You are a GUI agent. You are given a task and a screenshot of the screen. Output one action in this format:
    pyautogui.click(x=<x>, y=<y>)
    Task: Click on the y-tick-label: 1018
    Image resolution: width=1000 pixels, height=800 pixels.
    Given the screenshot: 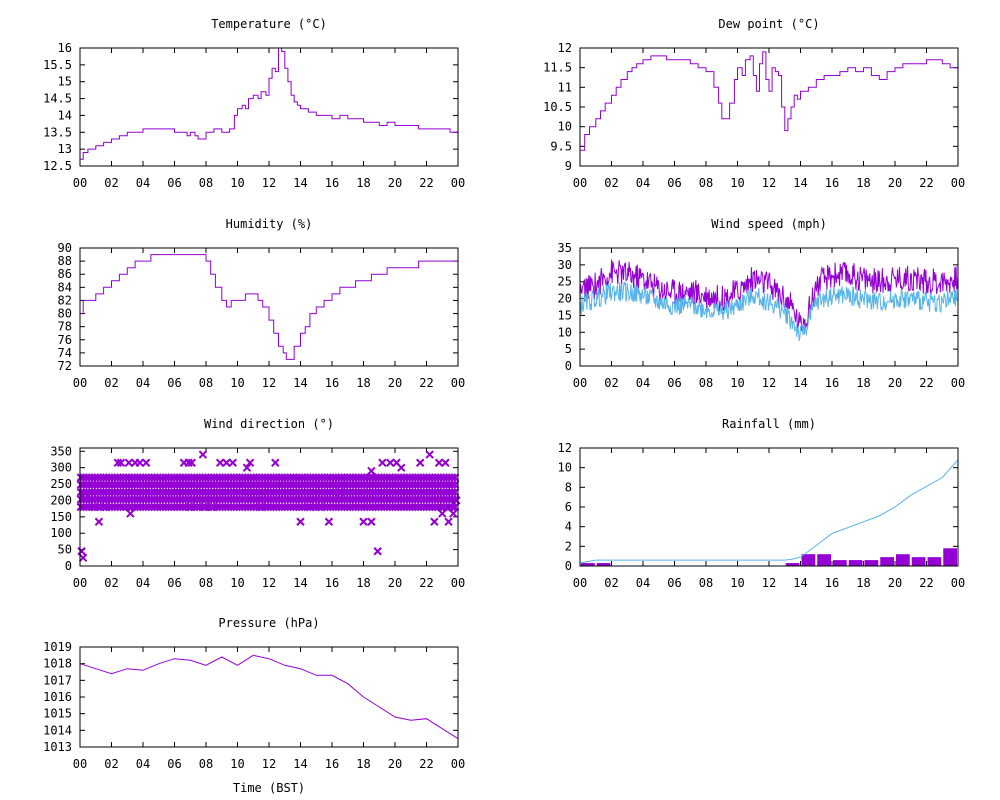 What is the action you would take?
    pyautogui.click(x=57, y=664)
    